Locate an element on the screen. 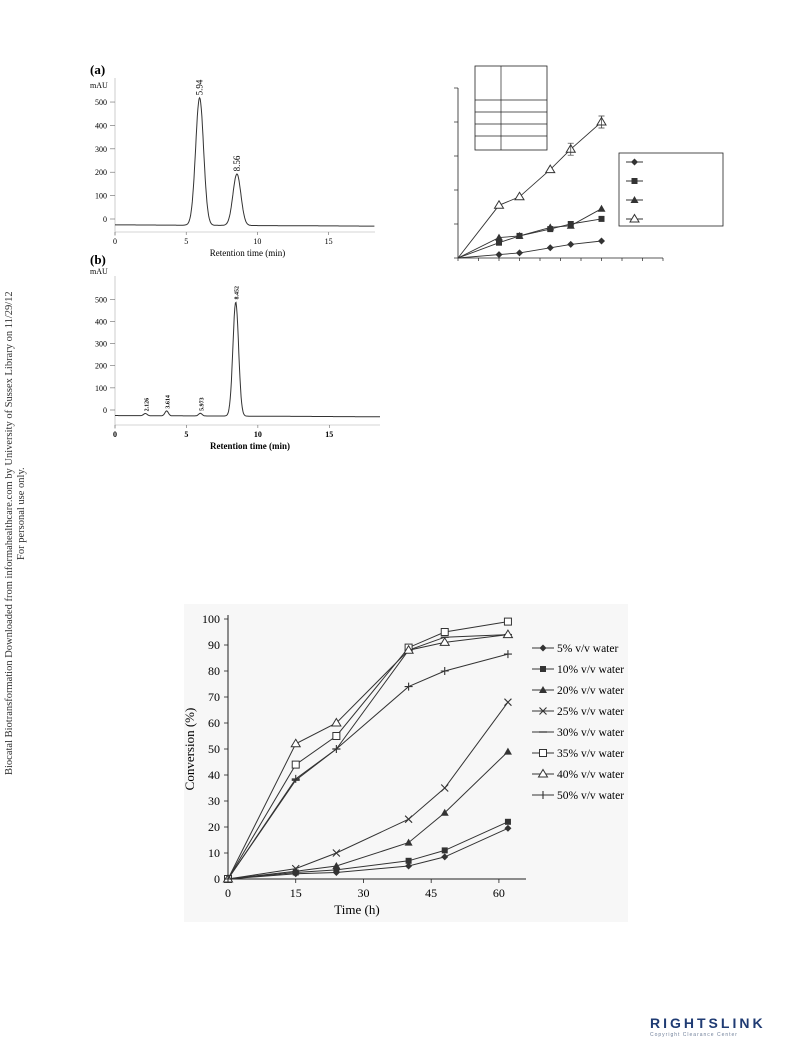 The height and width of the screenshot is (1057, 812). legend-label: 5% v/v water is located at coordinates (587, 649).